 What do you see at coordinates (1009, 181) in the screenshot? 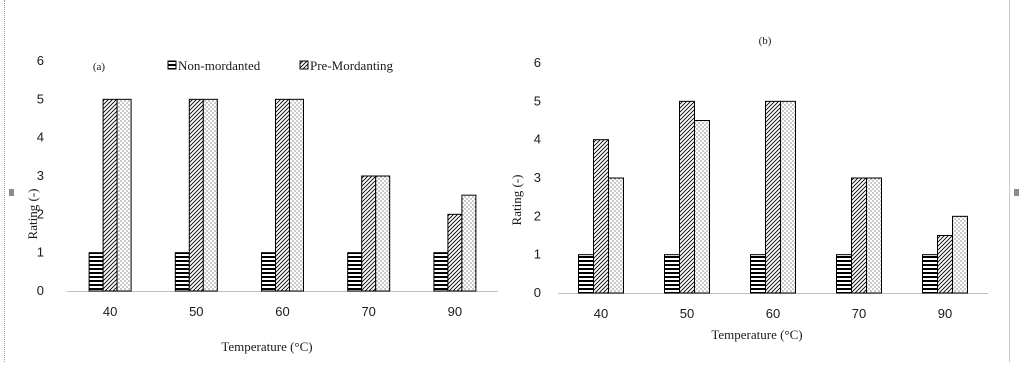
I see `page-edge` at bounding box center [1009, 181].